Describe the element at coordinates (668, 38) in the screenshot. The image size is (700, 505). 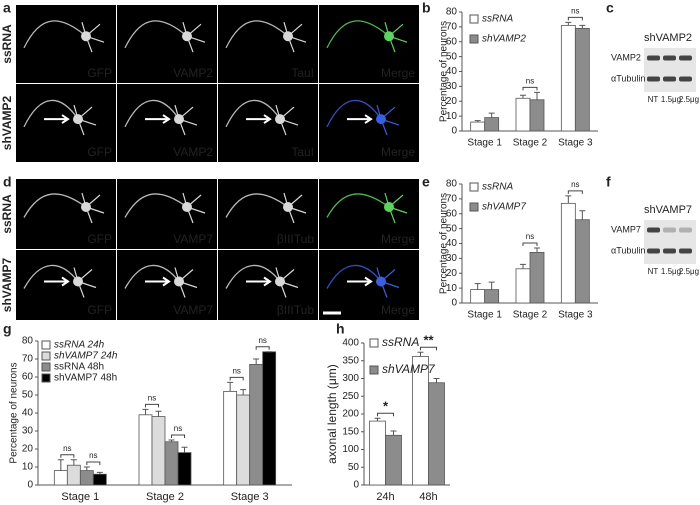
I see `blot-title: shVAMP2` at that location.